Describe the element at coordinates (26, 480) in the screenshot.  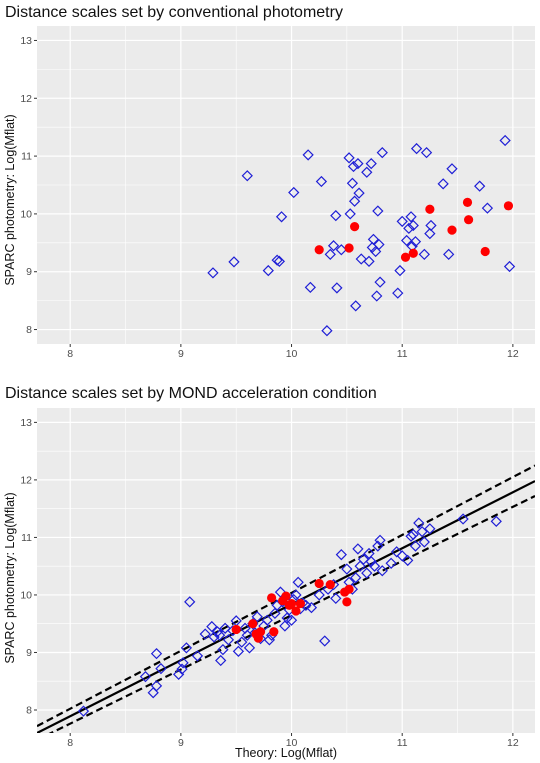
I see `y-tick-label: 12` at that location.